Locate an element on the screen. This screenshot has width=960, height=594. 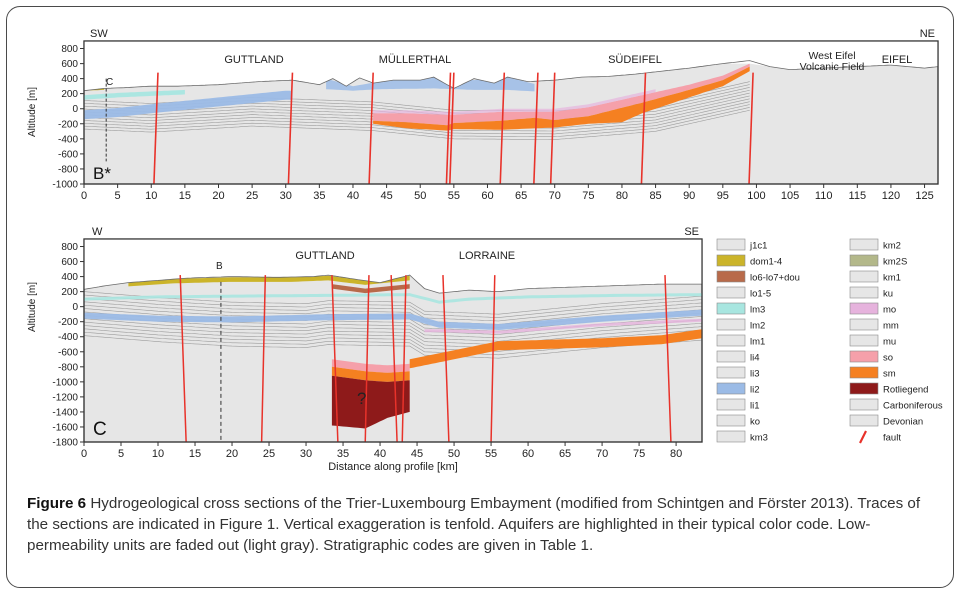
upper-x-tick-label: 0 is located at coordinates (84, 196).